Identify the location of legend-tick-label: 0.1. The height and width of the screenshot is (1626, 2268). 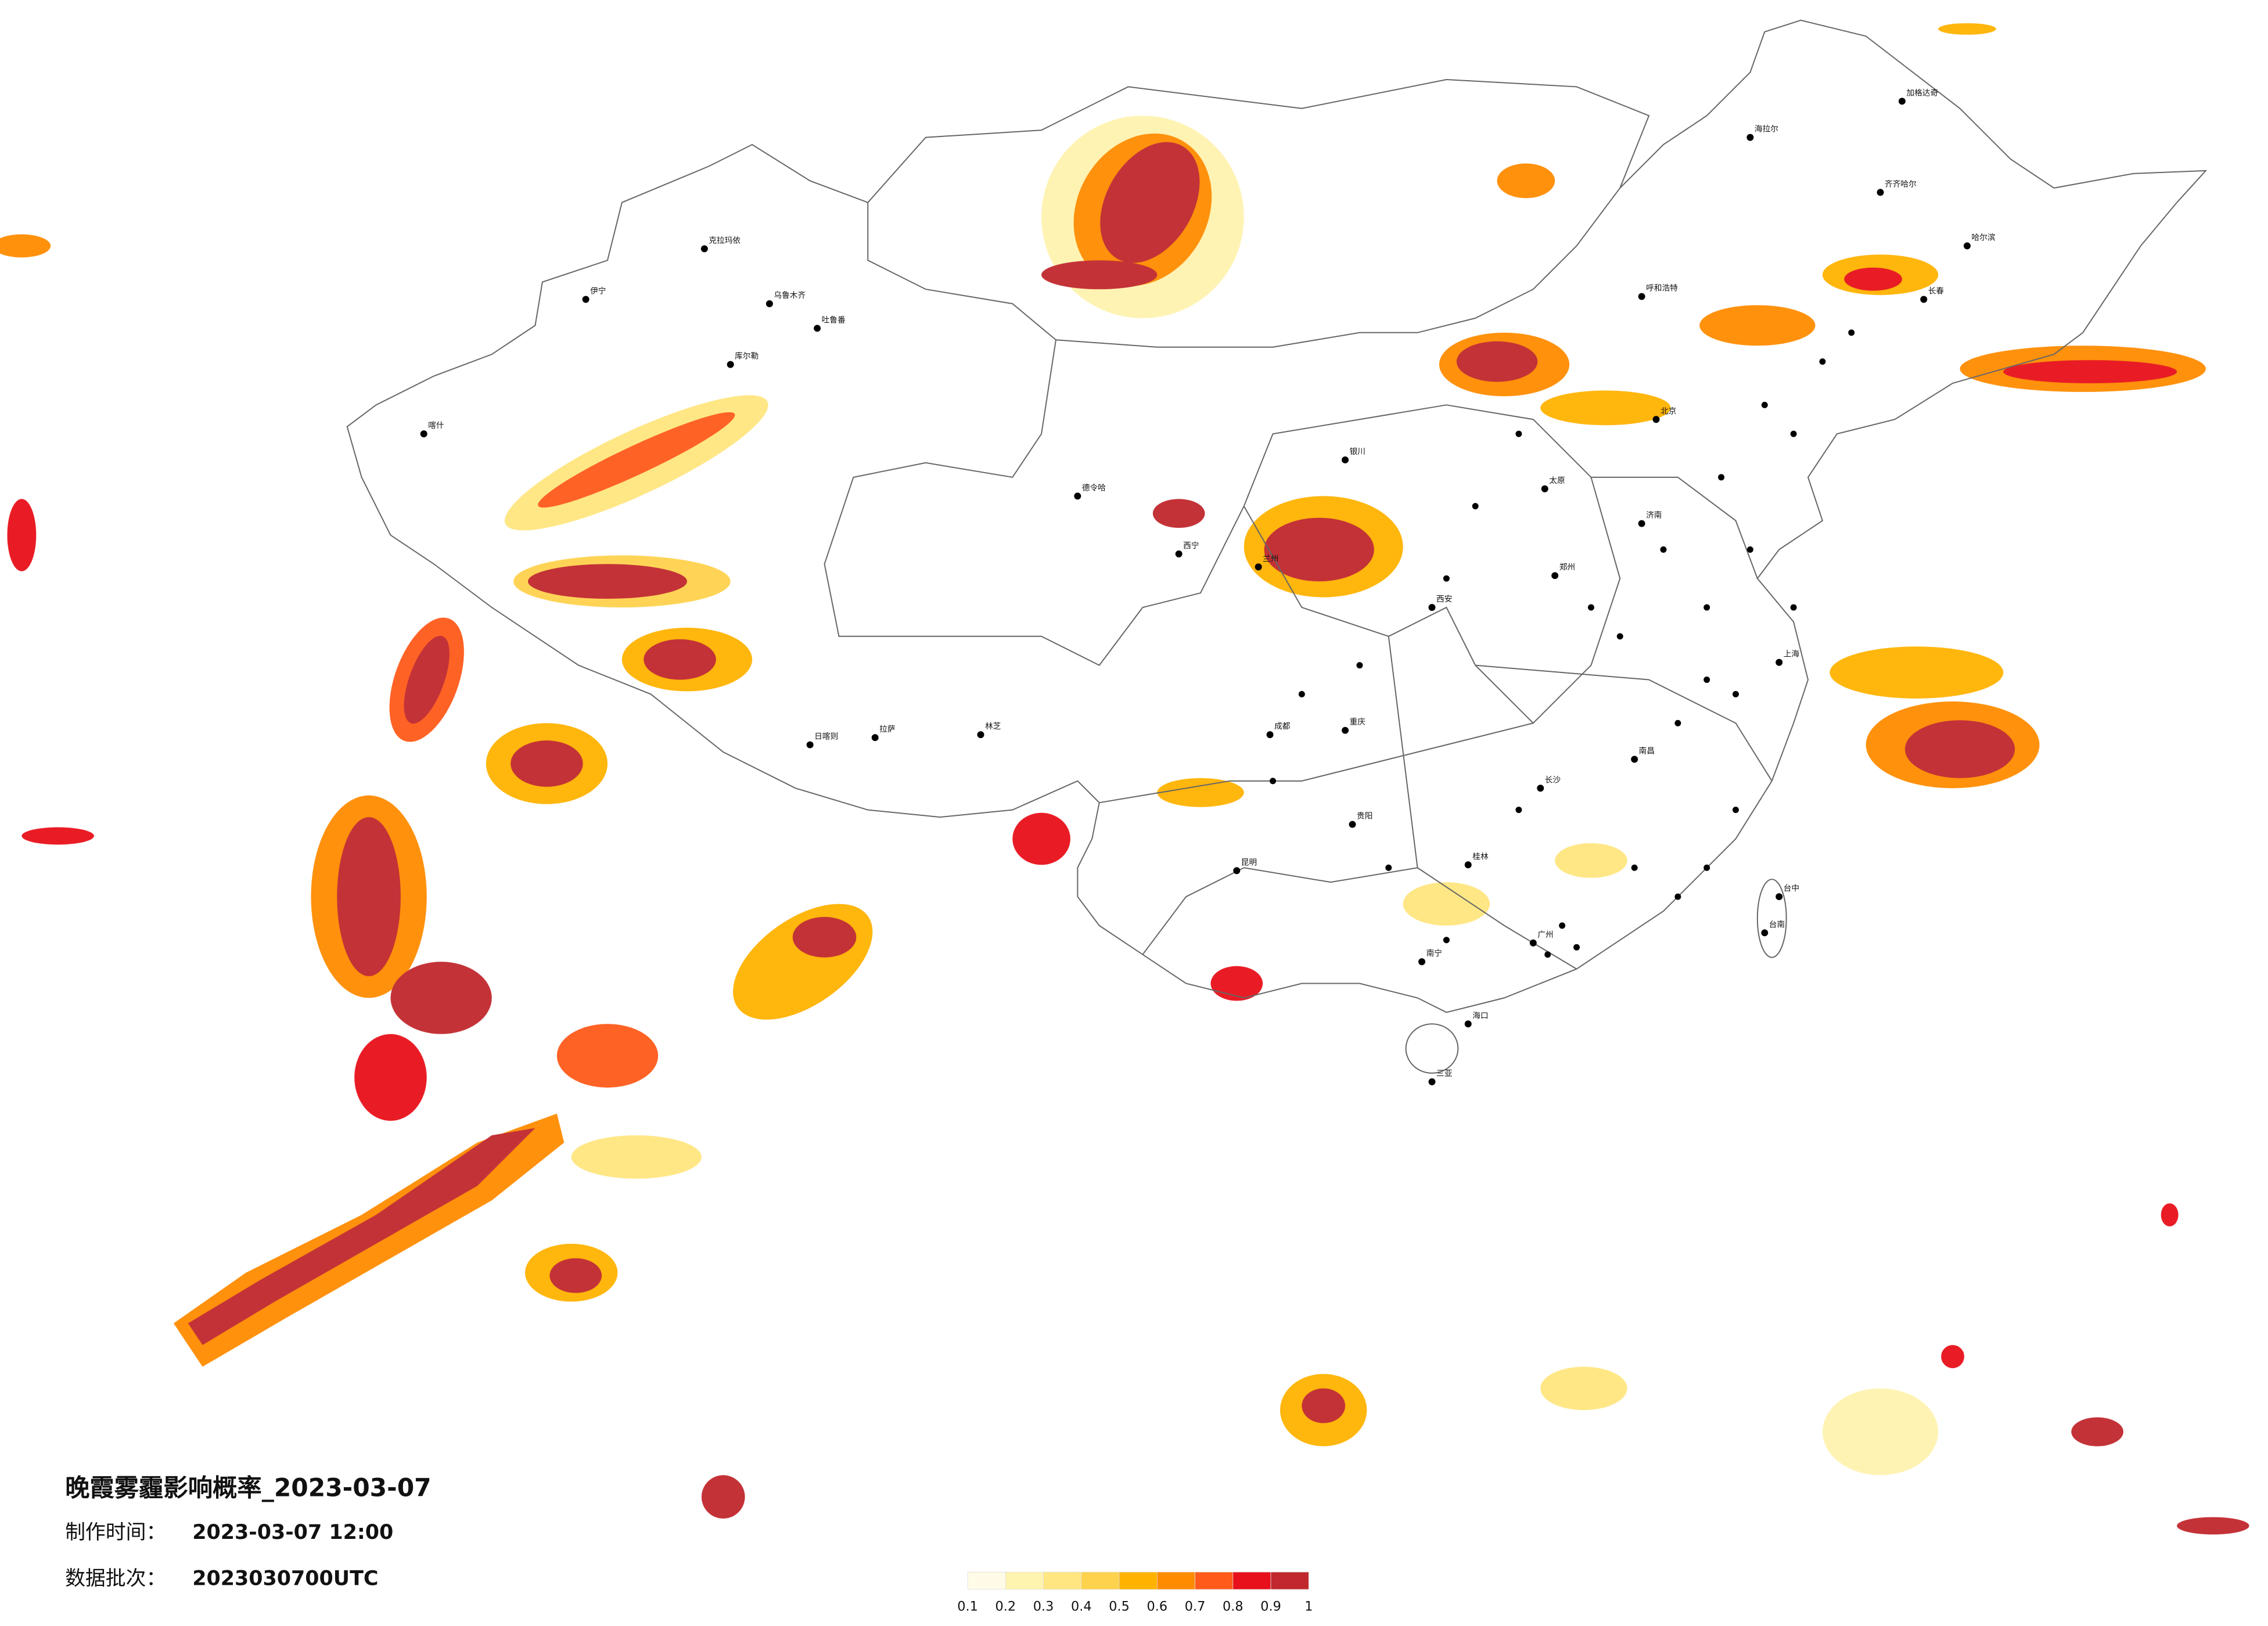
(967, 1606).